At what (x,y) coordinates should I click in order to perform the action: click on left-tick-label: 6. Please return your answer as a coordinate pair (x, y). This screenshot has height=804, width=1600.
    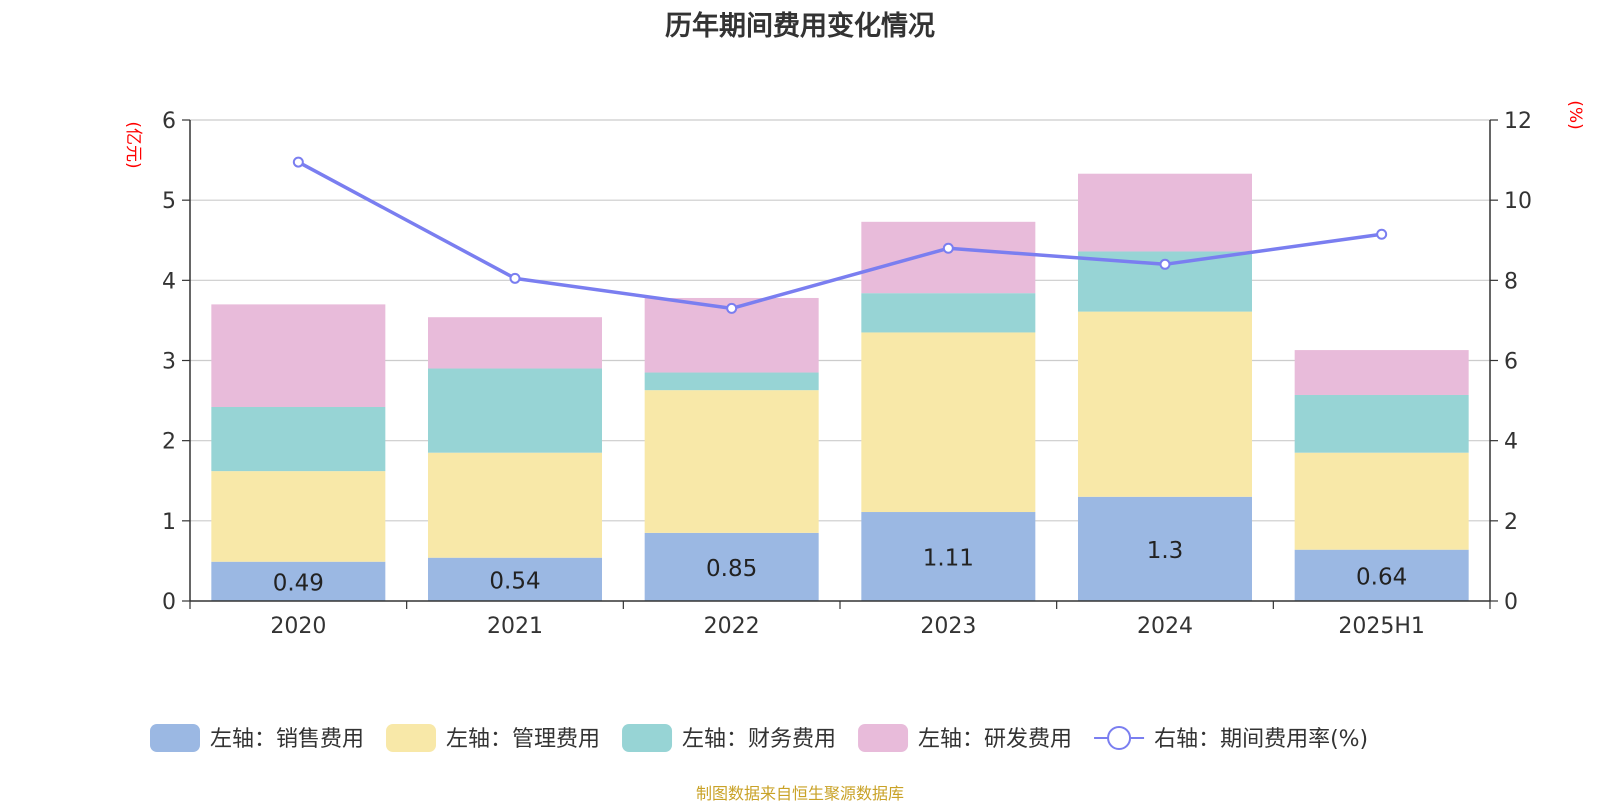
    Looking at the image, I should click on (169, 121).